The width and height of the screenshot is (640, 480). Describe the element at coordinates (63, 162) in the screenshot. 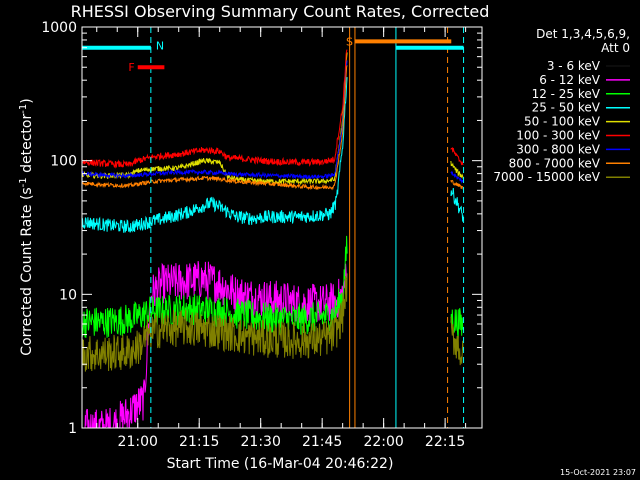

I see `y-tick-label: 100` at that location.